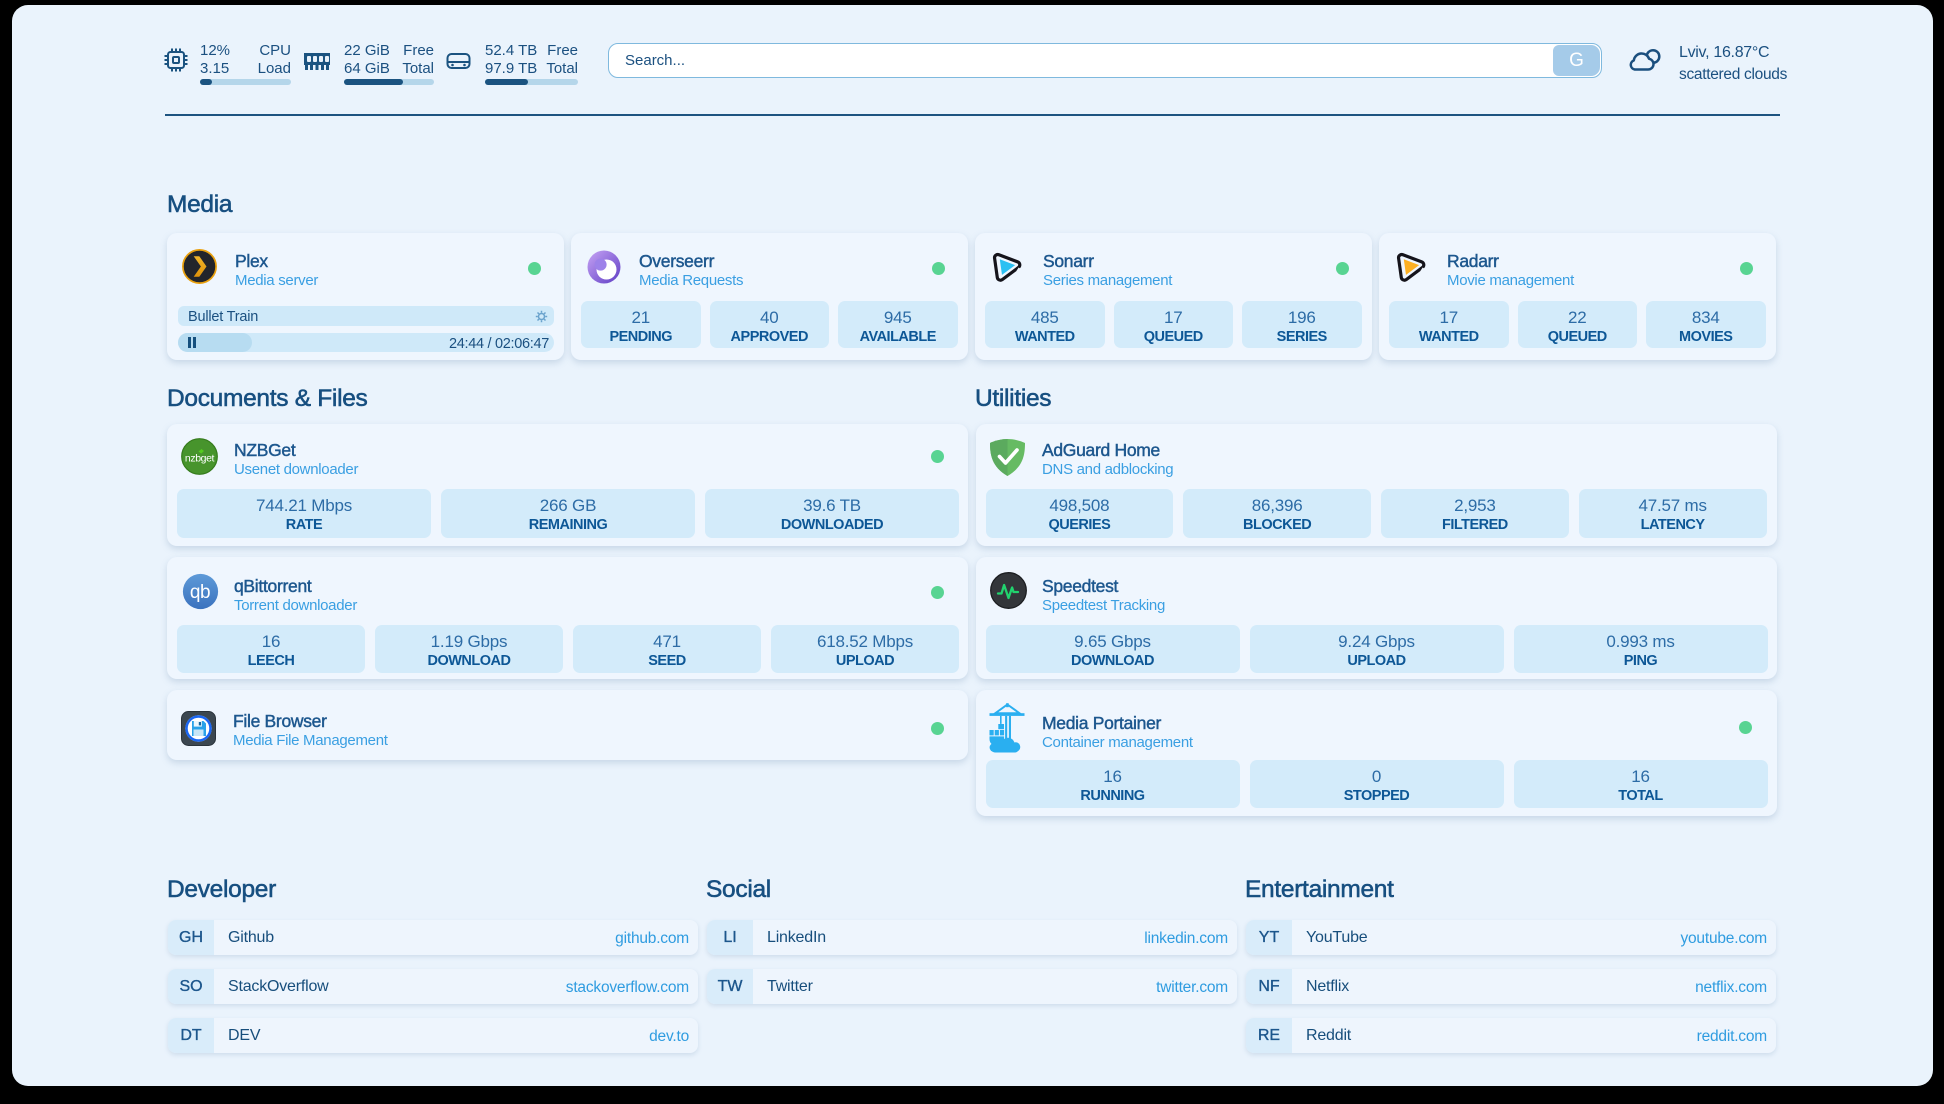  I want to click on svg-text: nzbget, so click(200, 459).